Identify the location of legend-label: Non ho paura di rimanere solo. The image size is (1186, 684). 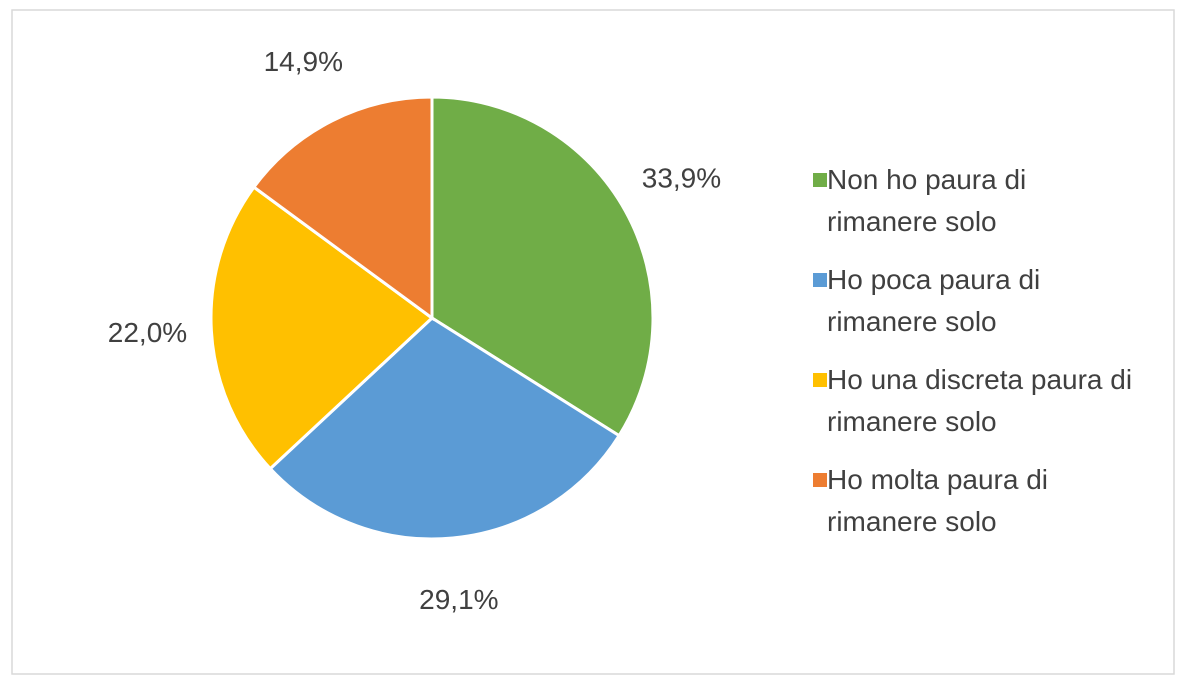
(927, 200).